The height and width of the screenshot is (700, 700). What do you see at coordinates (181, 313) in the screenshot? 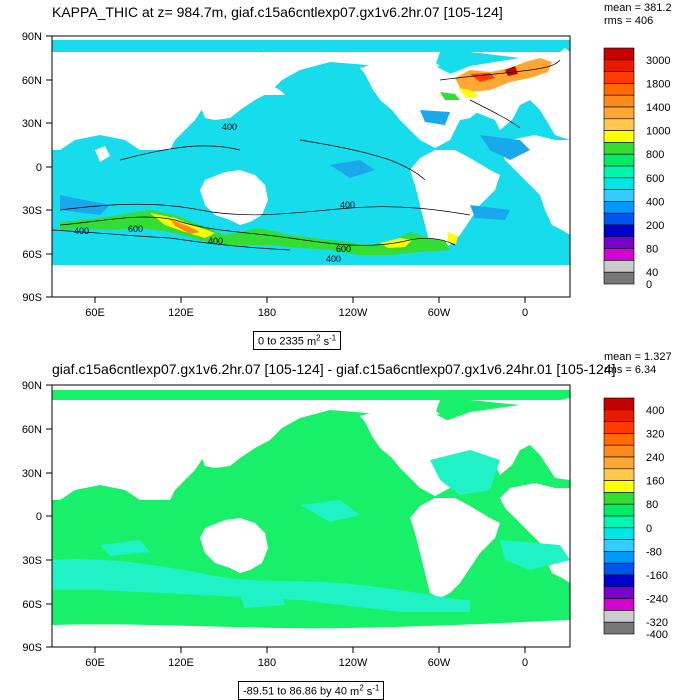
I see `panel1-lon-label: 120E` at bounding box center [181, 313].